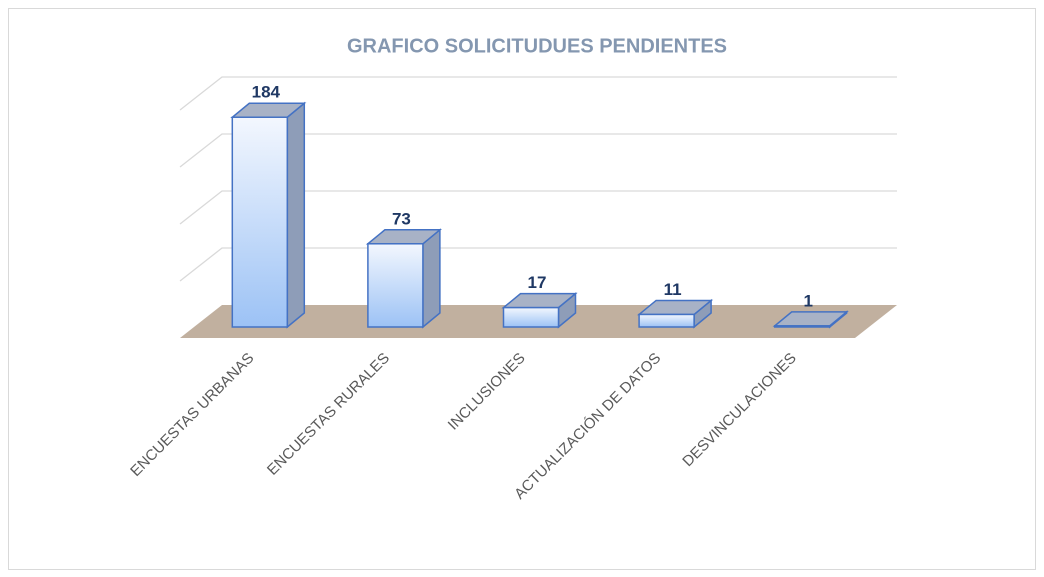 The height and width of the screenshot is (577, 1044). What do you see at coordinates (401, 218) in the screenshot?
I see `data-label: 73` at bounding box center [401, 218].